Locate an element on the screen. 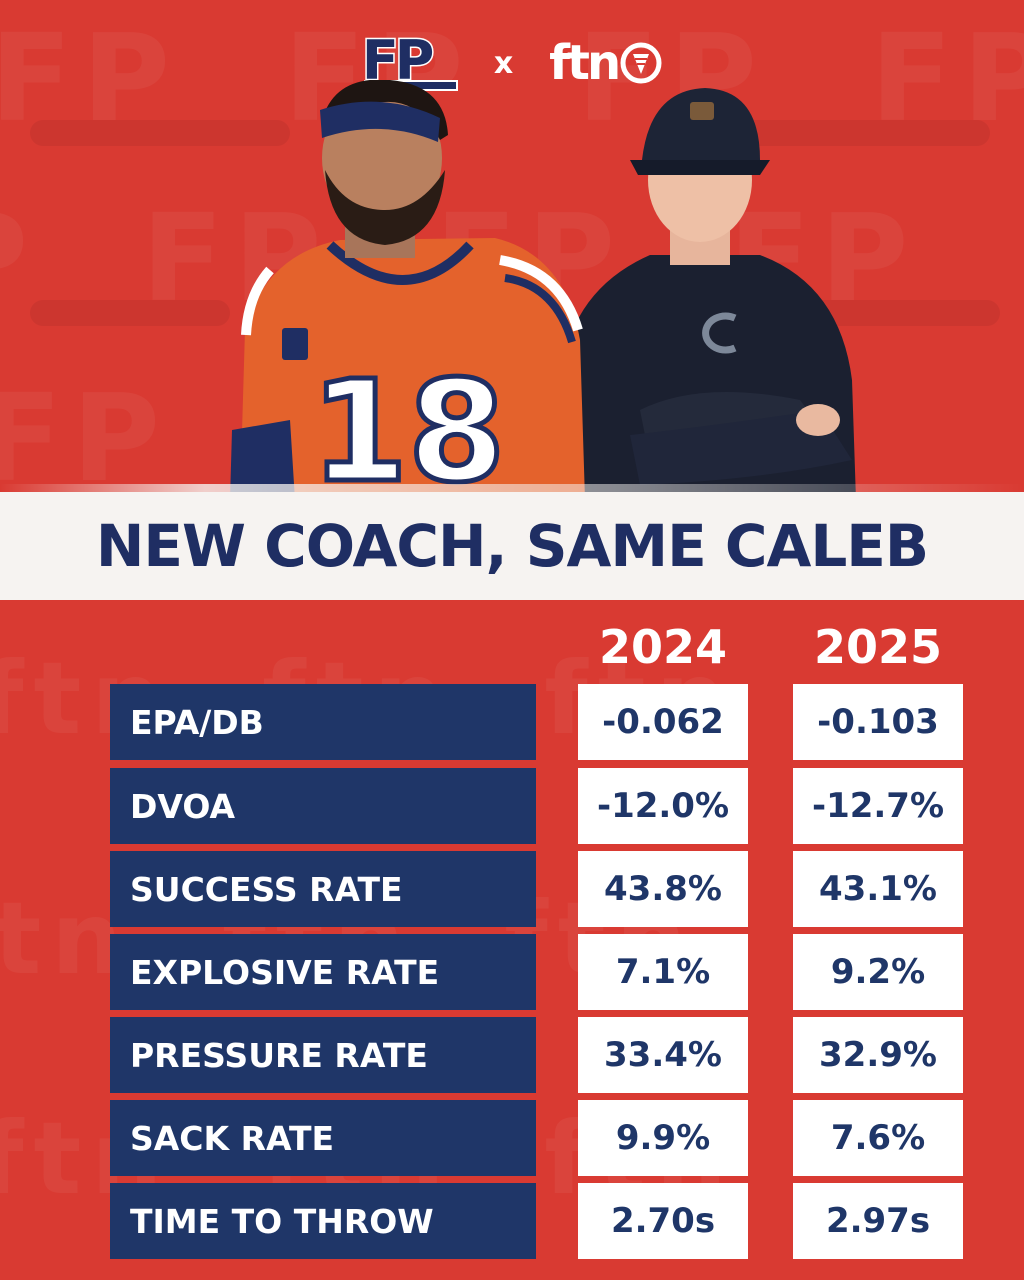 This screenshot has height=1280, width=1024. column-header-2025: 2025 is located at coordinates (878, 647).